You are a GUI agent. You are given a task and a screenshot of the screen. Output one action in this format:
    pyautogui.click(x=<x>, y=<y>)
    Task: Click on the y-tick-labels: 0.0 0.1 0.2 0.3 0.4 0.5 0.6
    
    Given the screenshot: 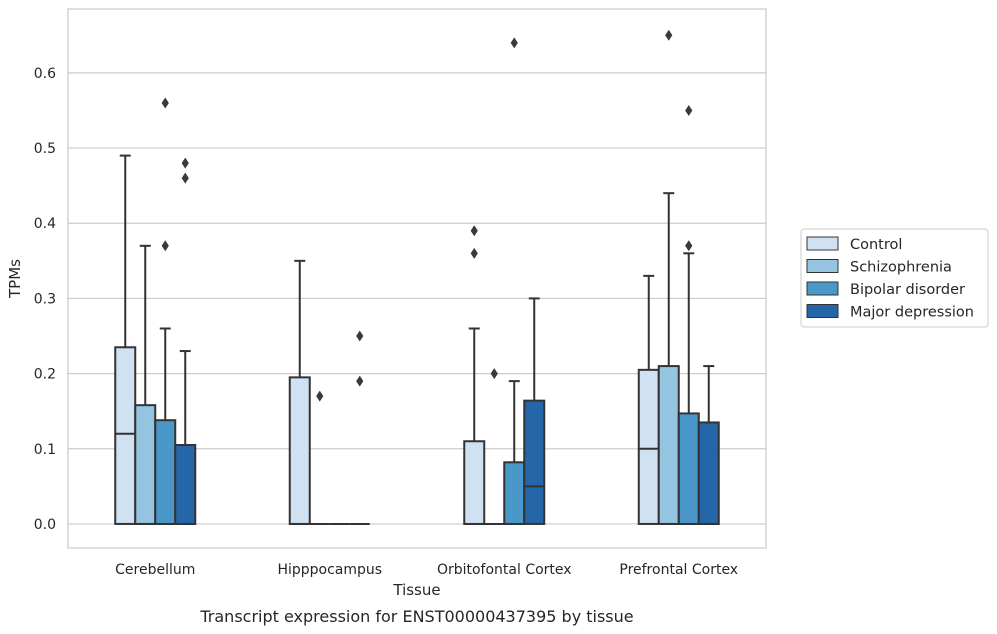 What is the action you would take?
    pyautogui.click(x=45, y=299)
    